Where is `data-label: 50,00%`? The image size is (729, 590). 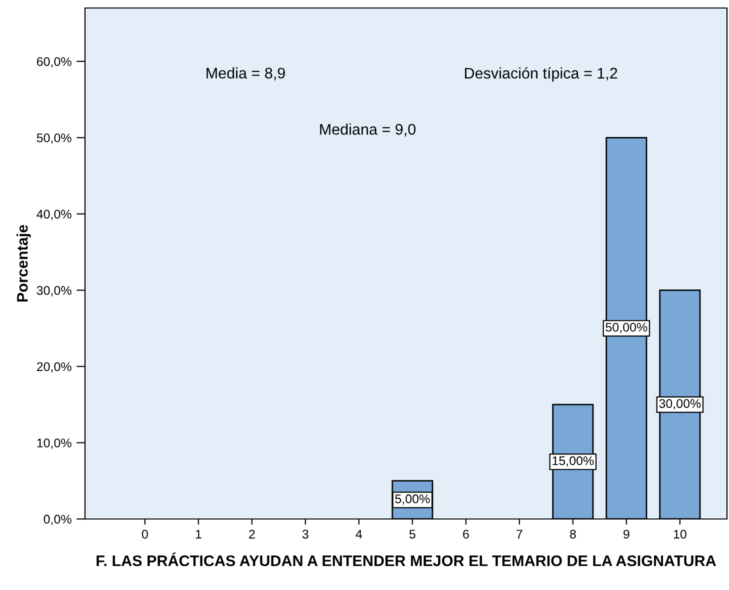 data-label: 50,00% is located at coordinates (627, 328).